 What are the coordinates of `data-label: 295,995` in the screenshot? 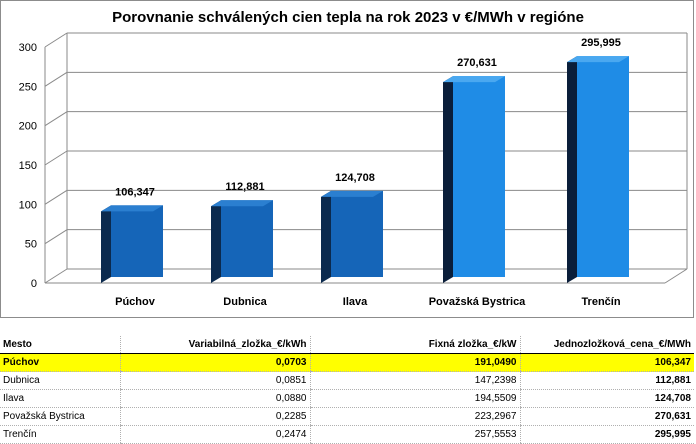 It's located at (601, 43).